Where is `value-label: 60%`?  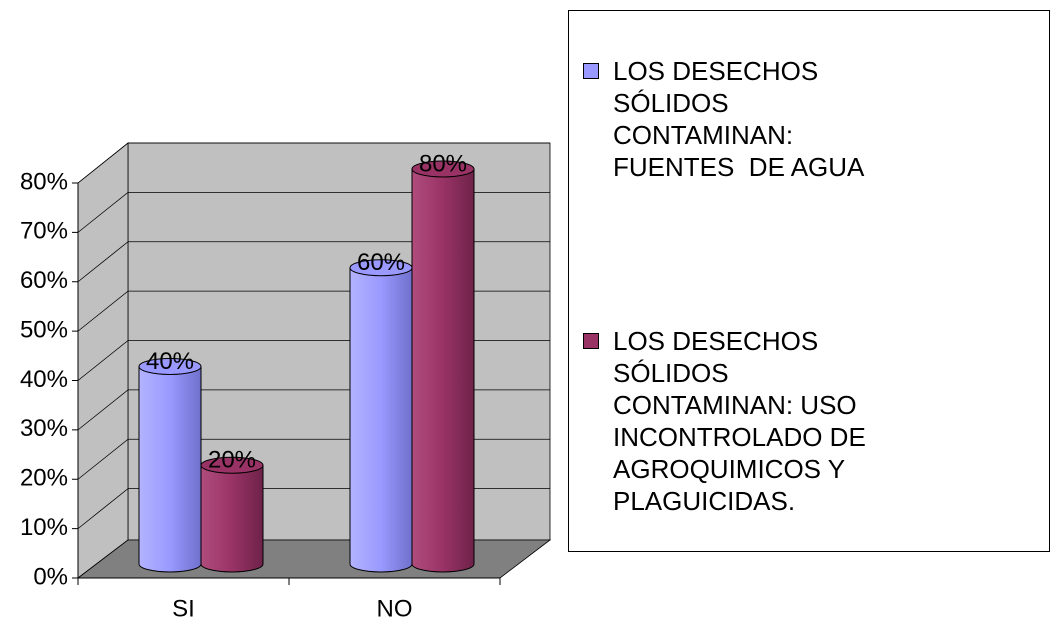 value-label: 60% is located at coordinates (381, 262).